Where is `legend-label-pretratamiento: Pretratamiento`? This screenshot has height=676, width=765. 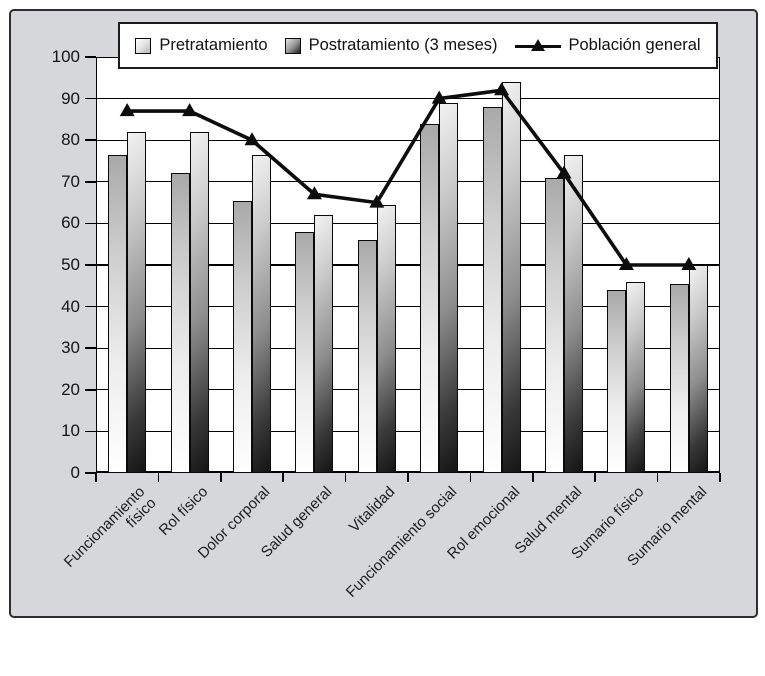
legend-label-pretratamiento: Pretratamiento is located at coordinates (213, 45).